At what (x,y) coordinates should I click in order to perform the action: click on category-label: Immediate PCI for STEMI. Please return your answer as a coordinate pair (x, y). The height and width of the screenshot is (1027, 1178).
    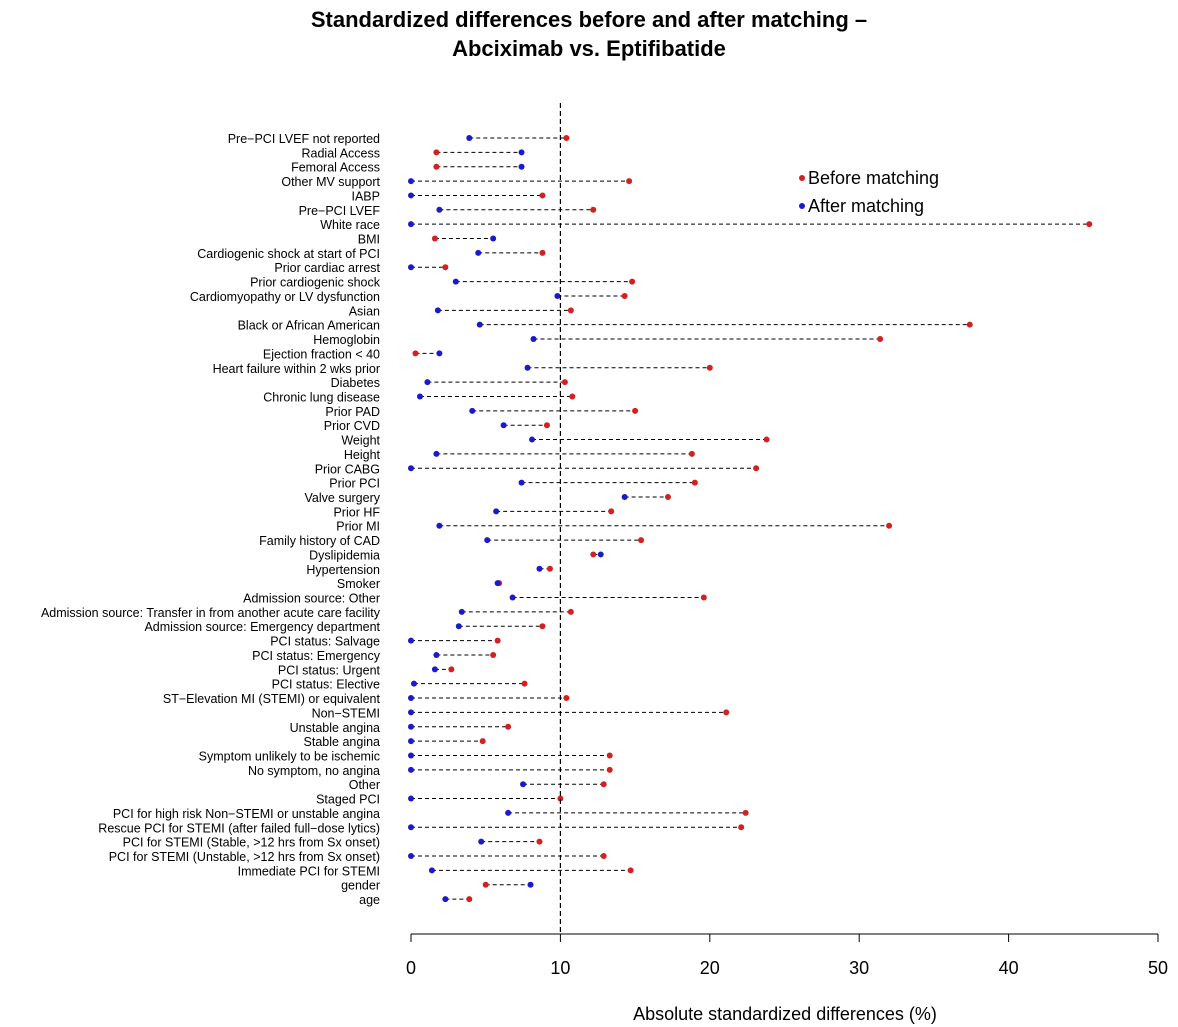
    Looking at the image, I should click on (309, 871).